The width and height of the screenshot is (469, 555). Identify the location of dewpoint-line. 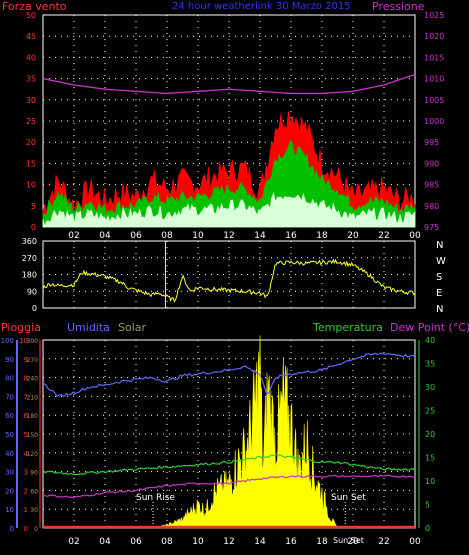
(229, 486).